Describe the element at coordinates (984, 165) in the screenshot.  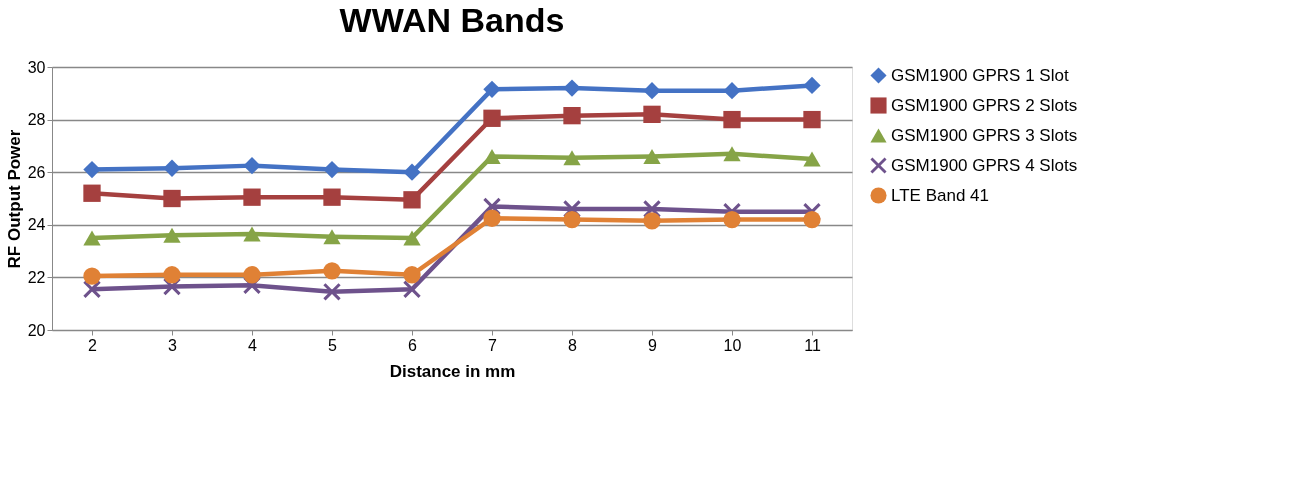
I see `legend-label: GSM1900 GPRS 4 Slots` at that location.